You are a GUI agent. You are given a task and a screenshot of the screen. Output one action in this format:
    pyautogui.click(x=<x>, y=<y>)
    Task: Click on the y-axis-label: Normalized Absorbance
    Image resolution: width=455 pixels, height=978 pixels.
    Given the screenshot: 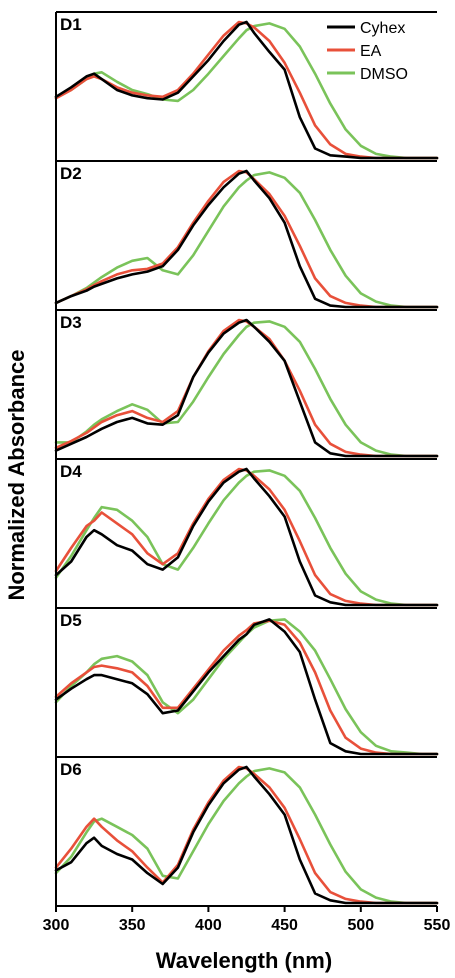 What is the action you would take?
    pyautogui.click(x=16, y=474)
    